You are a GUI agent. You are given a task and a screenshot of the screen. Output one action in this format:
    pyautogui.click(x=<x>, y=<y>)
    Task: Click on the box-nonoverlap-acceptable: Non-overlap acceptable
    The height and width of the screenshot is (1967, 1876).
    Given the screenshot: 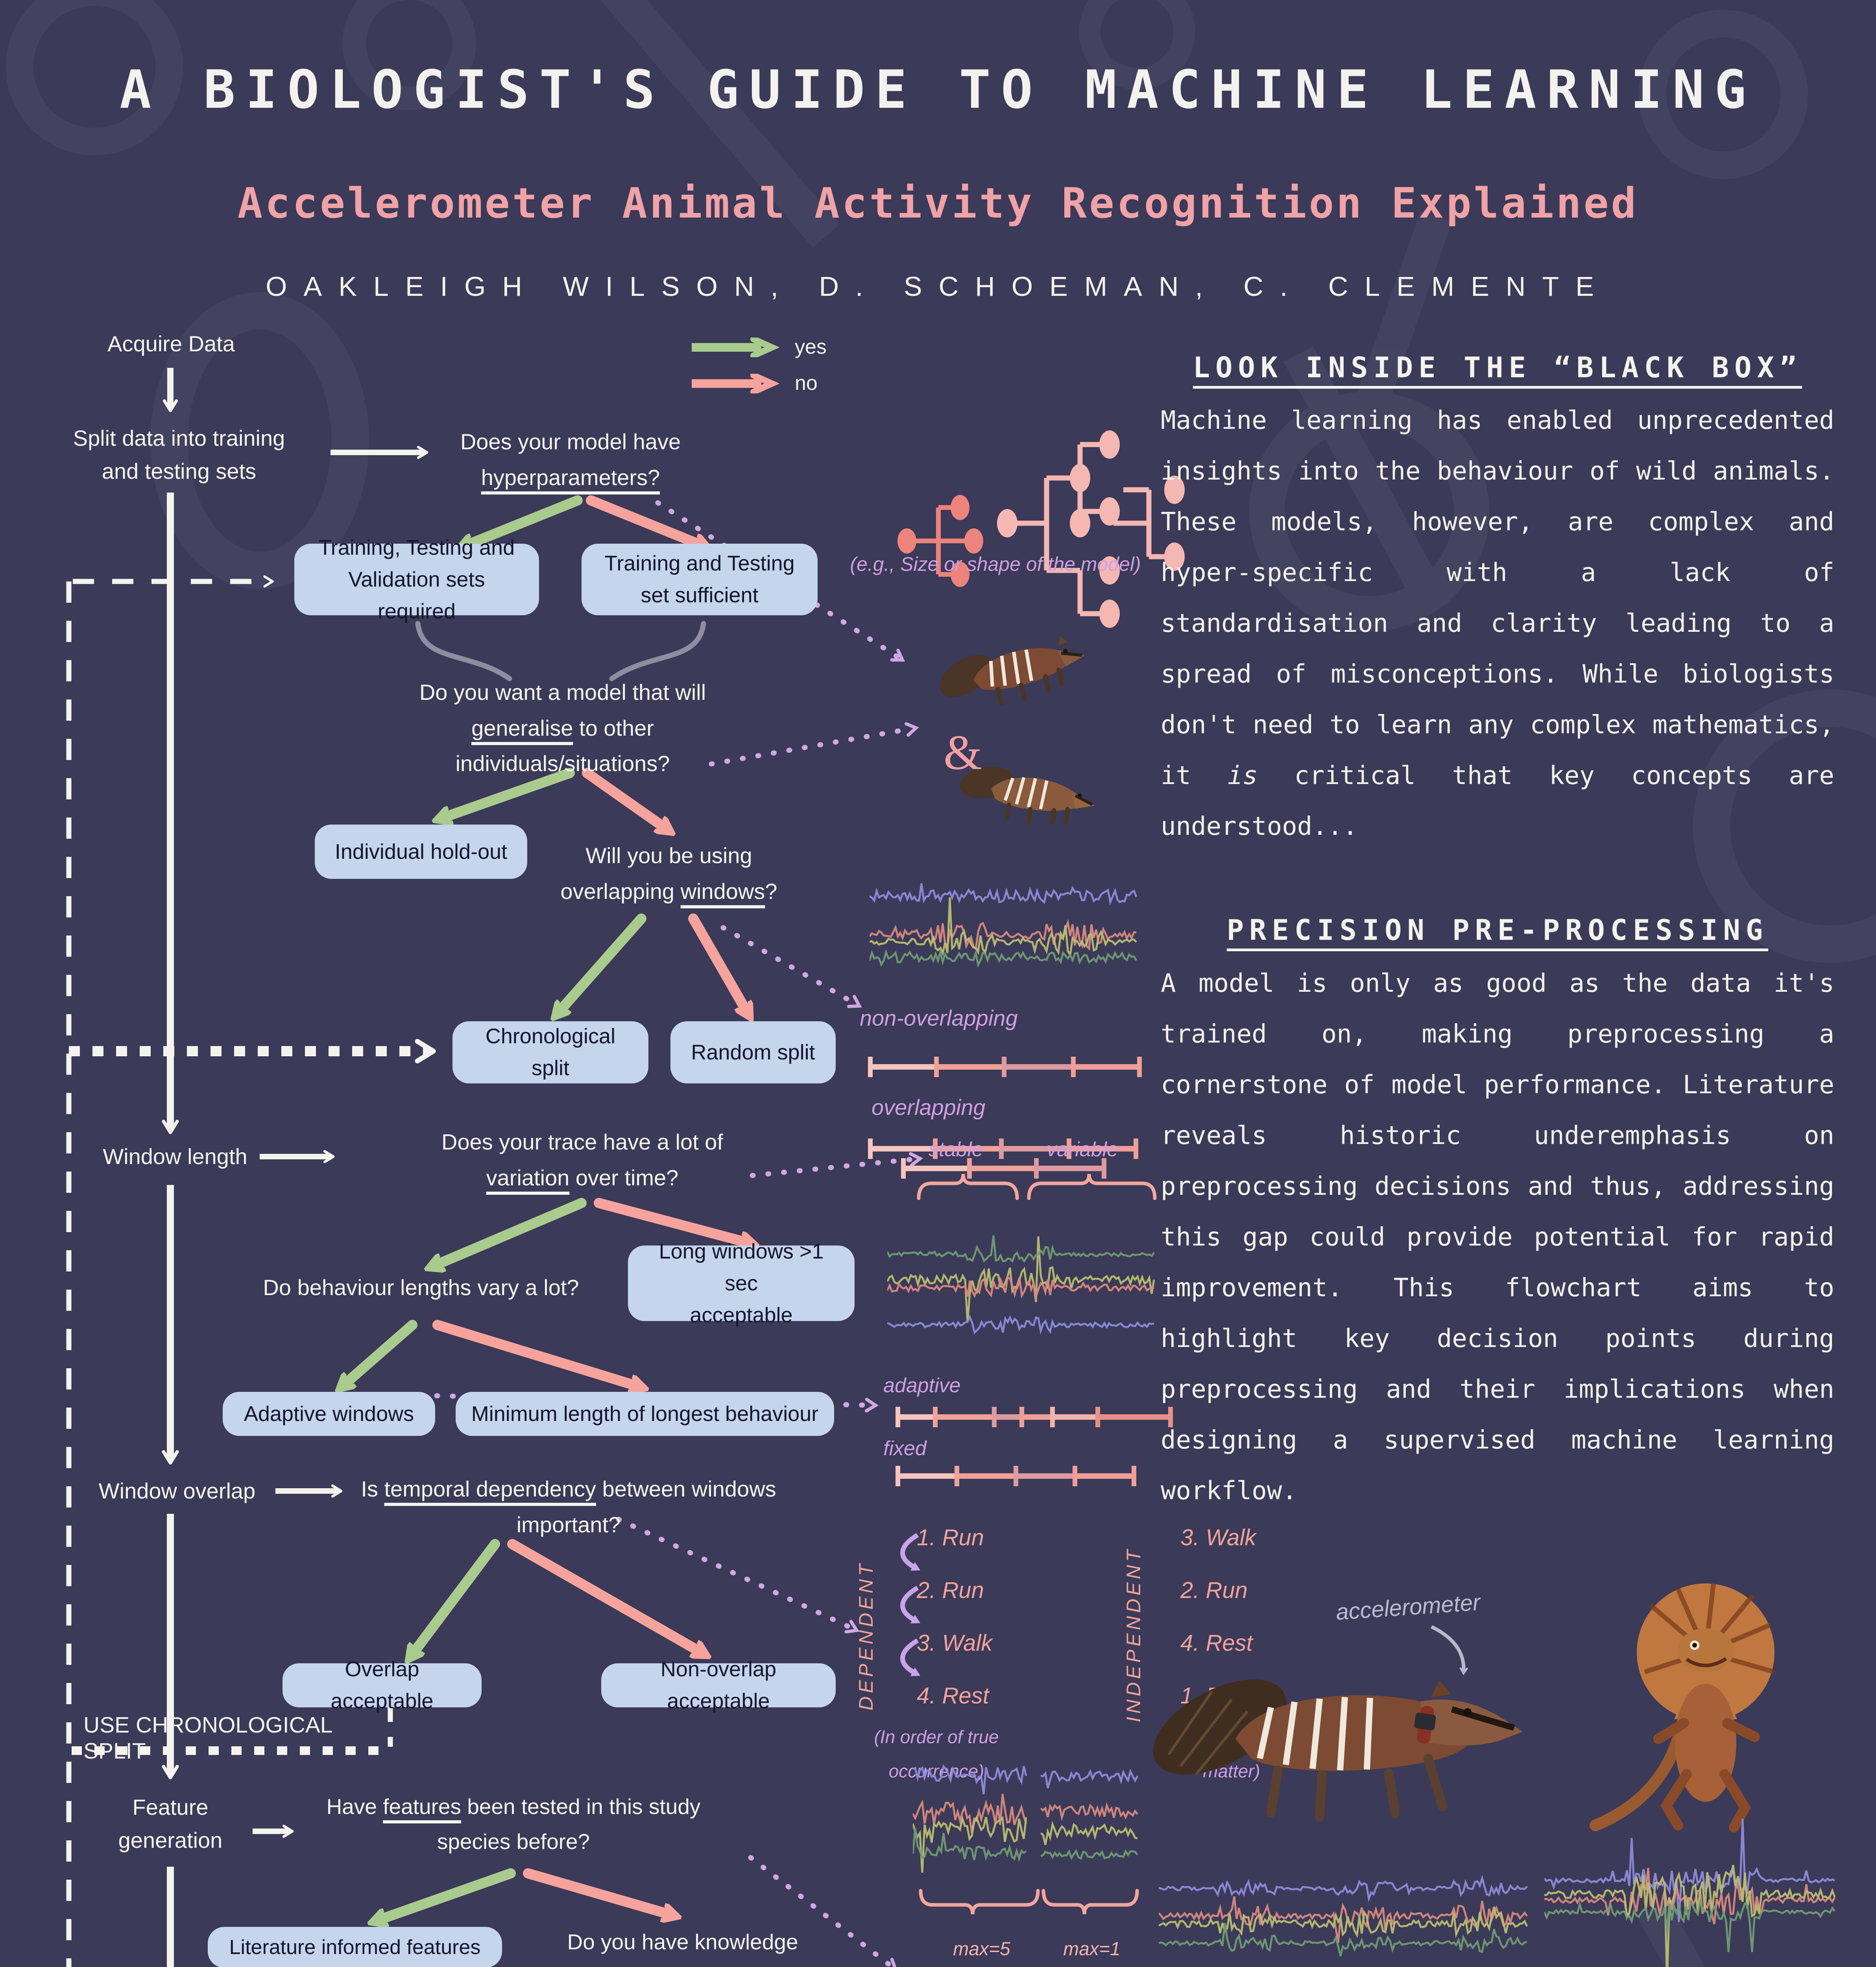 What is the action you would take?
    pyautogui.click(x=718, y=1685)
    